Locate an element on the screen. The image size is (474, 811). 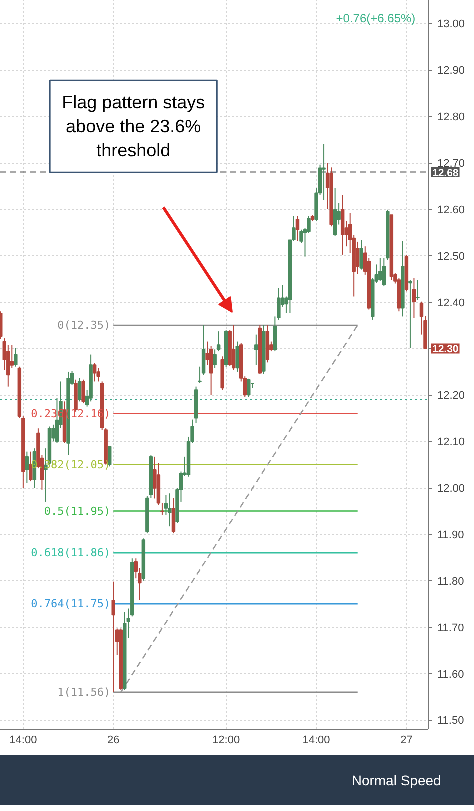
y-tick-label: 11.80 is located at coordinates (451, 582).